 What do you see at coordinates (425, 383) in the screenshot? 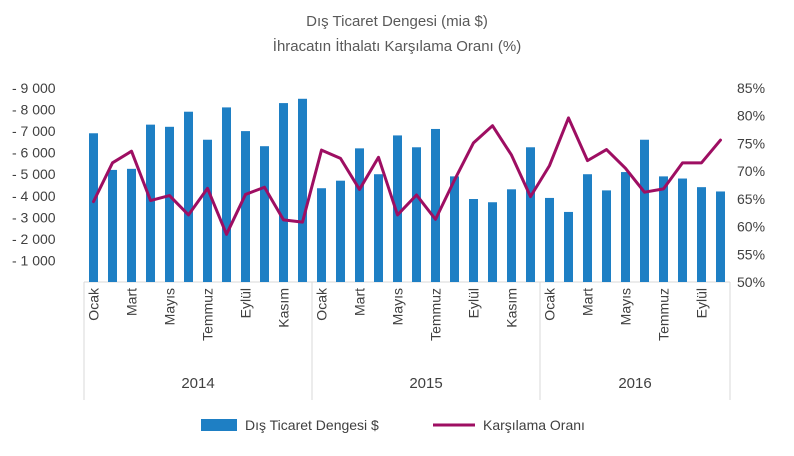
I see `year-label: 2015` at bounding box center [425, 383].